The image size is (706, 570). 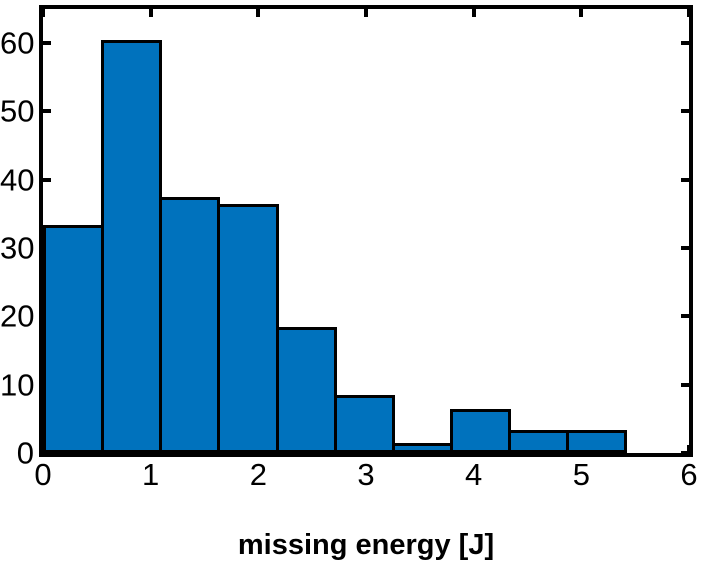 What do you see at coordinates (43, 474) in the screenshot?
I see `x-tick-label: 0` at bounding box center [43, 474].